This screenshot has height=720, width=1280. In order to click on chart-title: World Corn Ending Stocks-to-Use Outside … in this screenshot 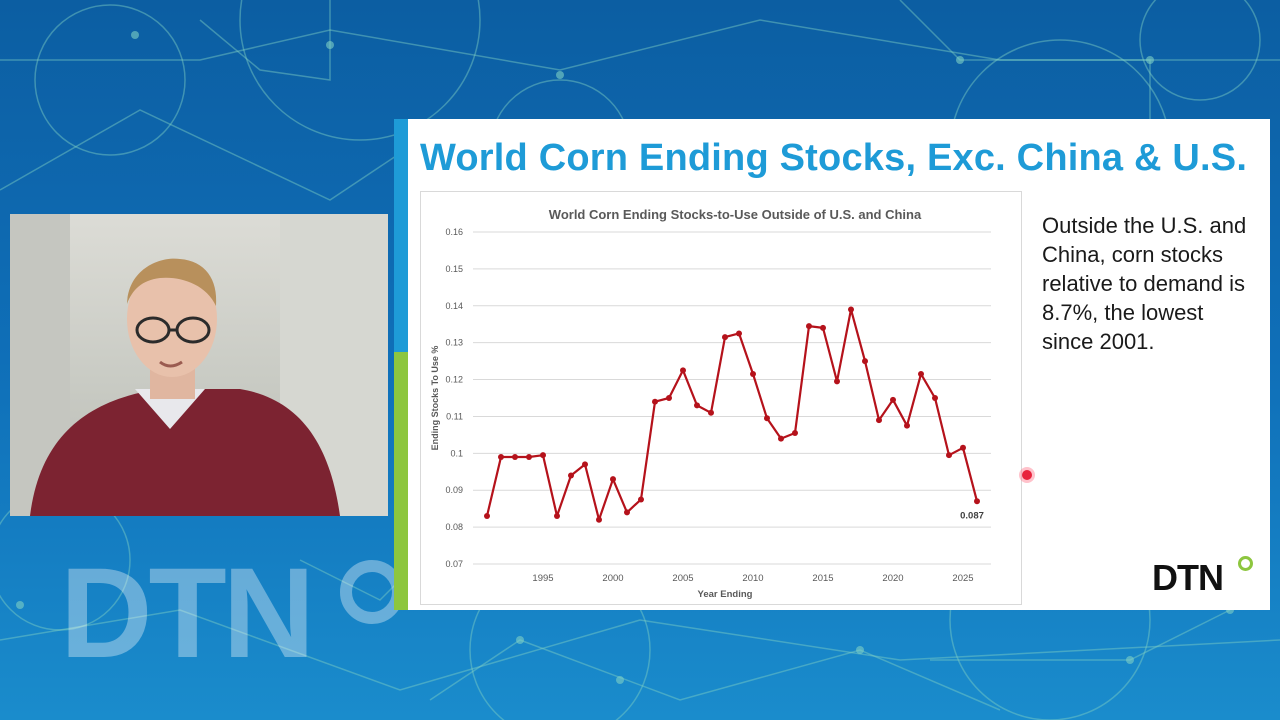, I will do `click(735, 214)`.